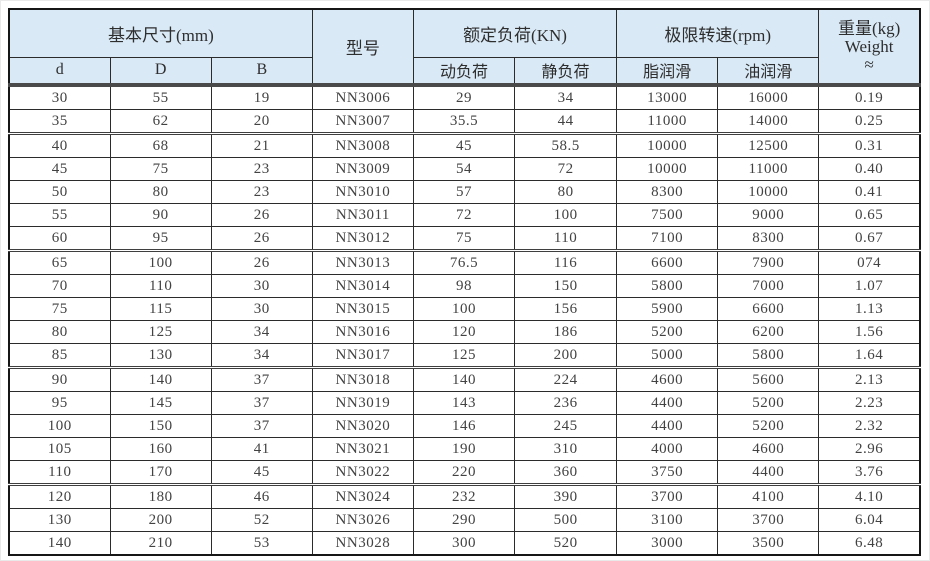 The height and width of the screenshot is (561, 930). Describe the element at coordinates (869, 97) in the screenshot. I see `table-cell: 0.19` at that location.